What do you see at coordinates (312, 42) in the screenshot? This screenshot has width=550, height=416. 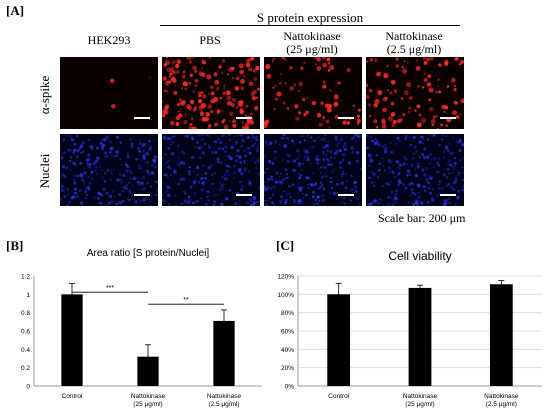 I see `col-head-nattokinase-25: Nattokinase (25 μg/ml)` at bounding box center [312, 42].